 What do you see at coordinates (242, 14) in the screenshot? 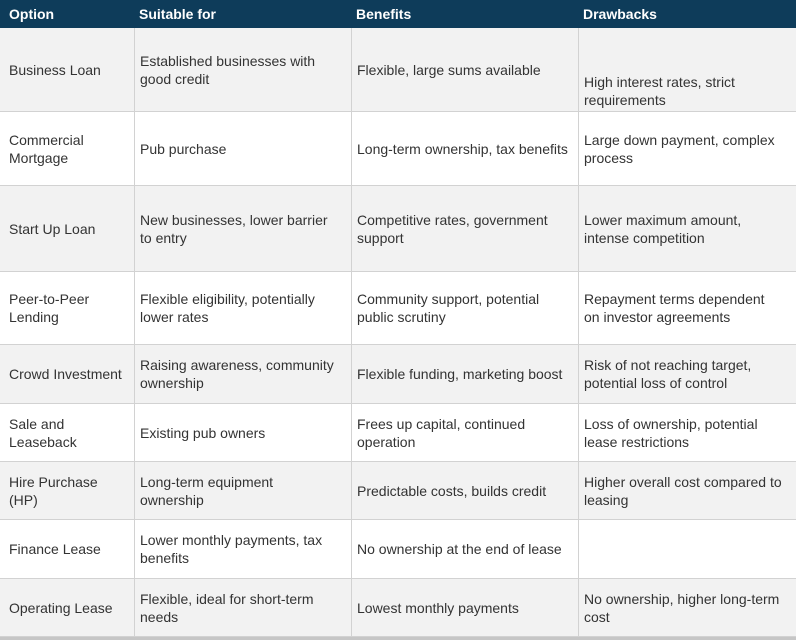
I see `column-header-suitable-for: Suitable for` at bounding box center [242, 14].